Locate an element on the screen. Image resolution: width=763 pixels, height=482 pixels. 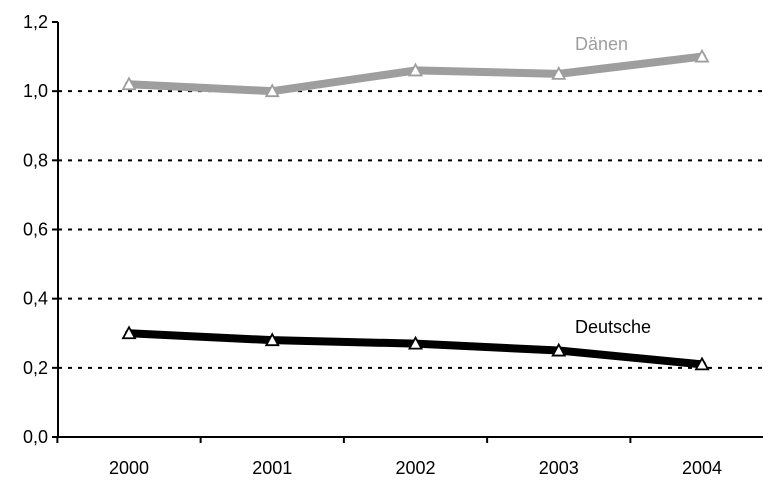
y-axis-ticks: 0,0 0,2 0,4 0,6 0,8 1,0 1,2 is located at coordinates (40, 229).